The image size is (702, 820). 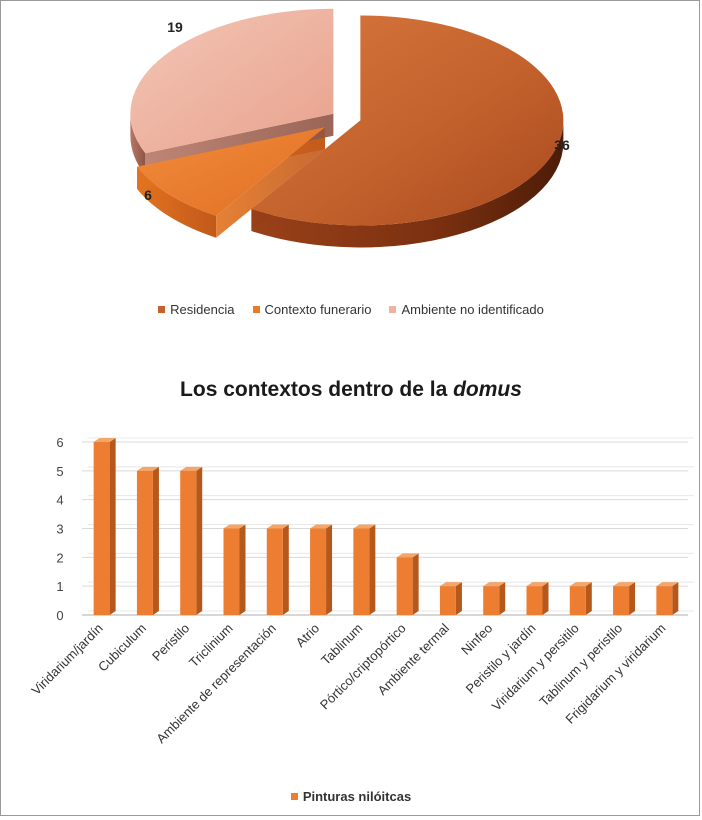 What do you see at coordinates (170, 642) in the screenshot?
I see `x-tick-label-peristilo: Peristilo` at bounding box center [170, 642].